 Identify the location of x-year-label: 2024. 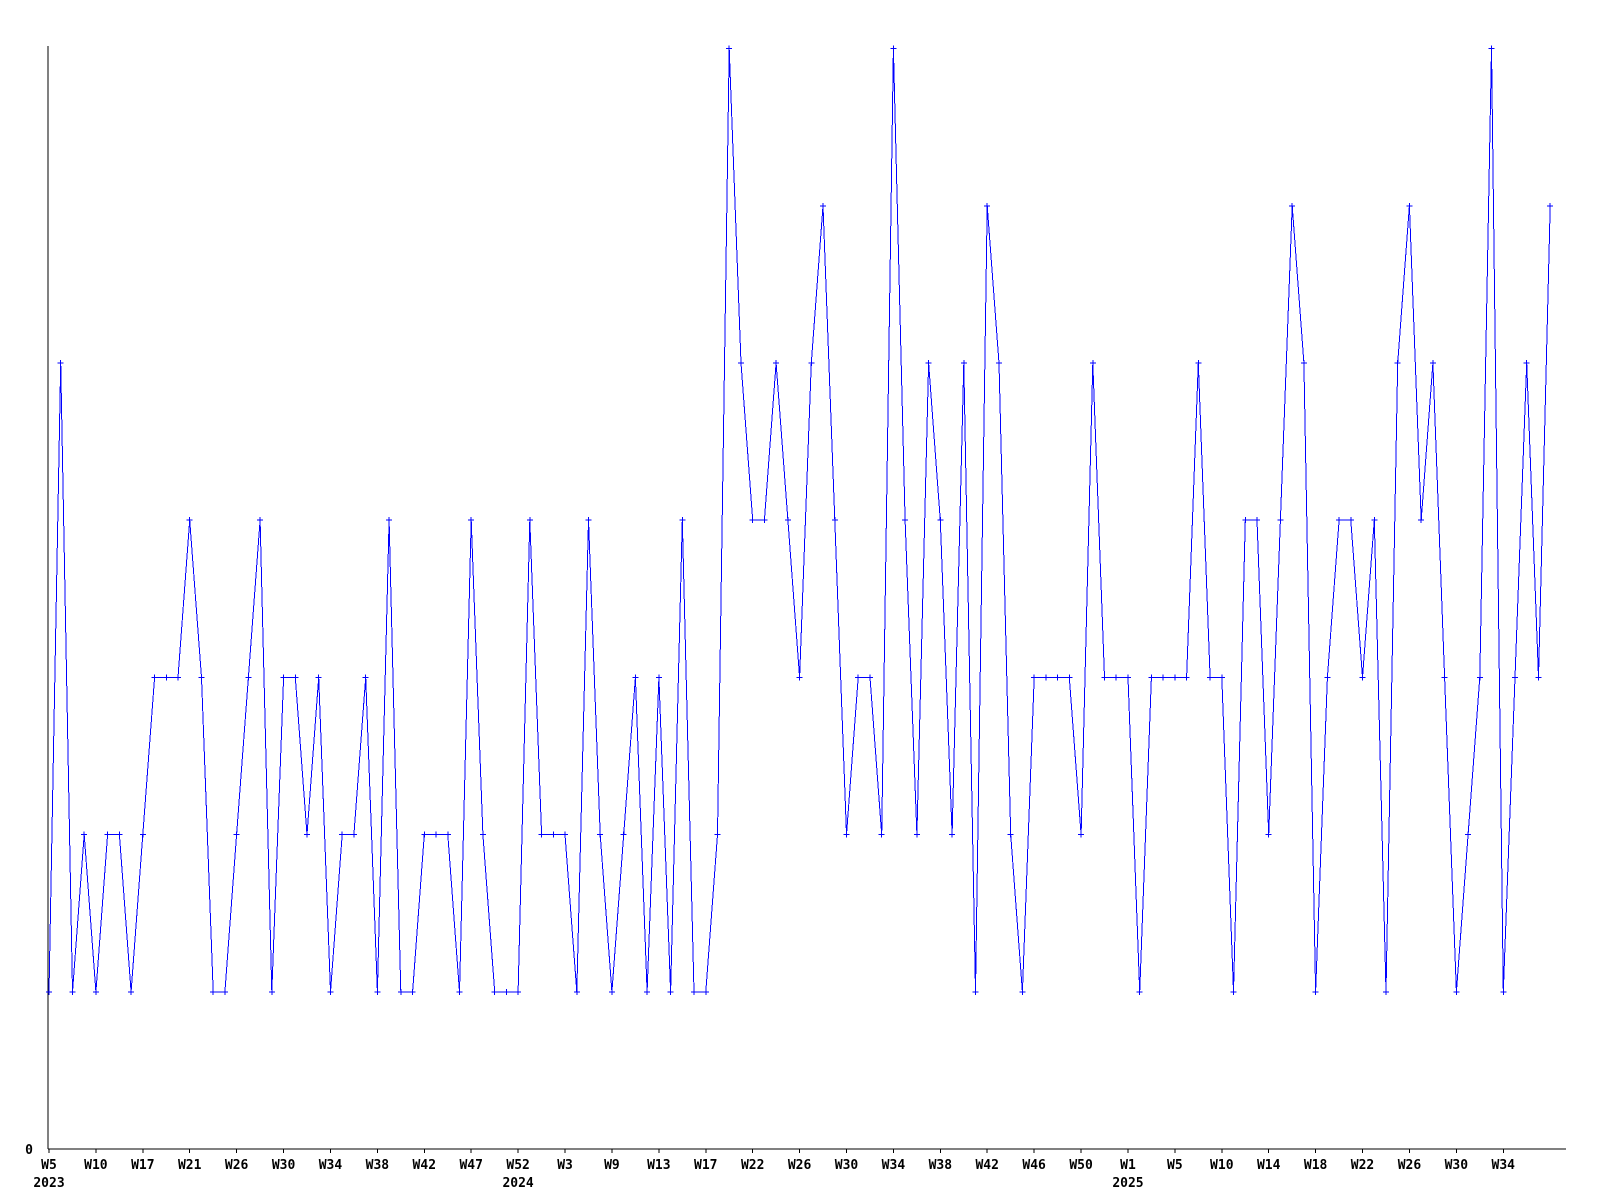
(517, 1183).